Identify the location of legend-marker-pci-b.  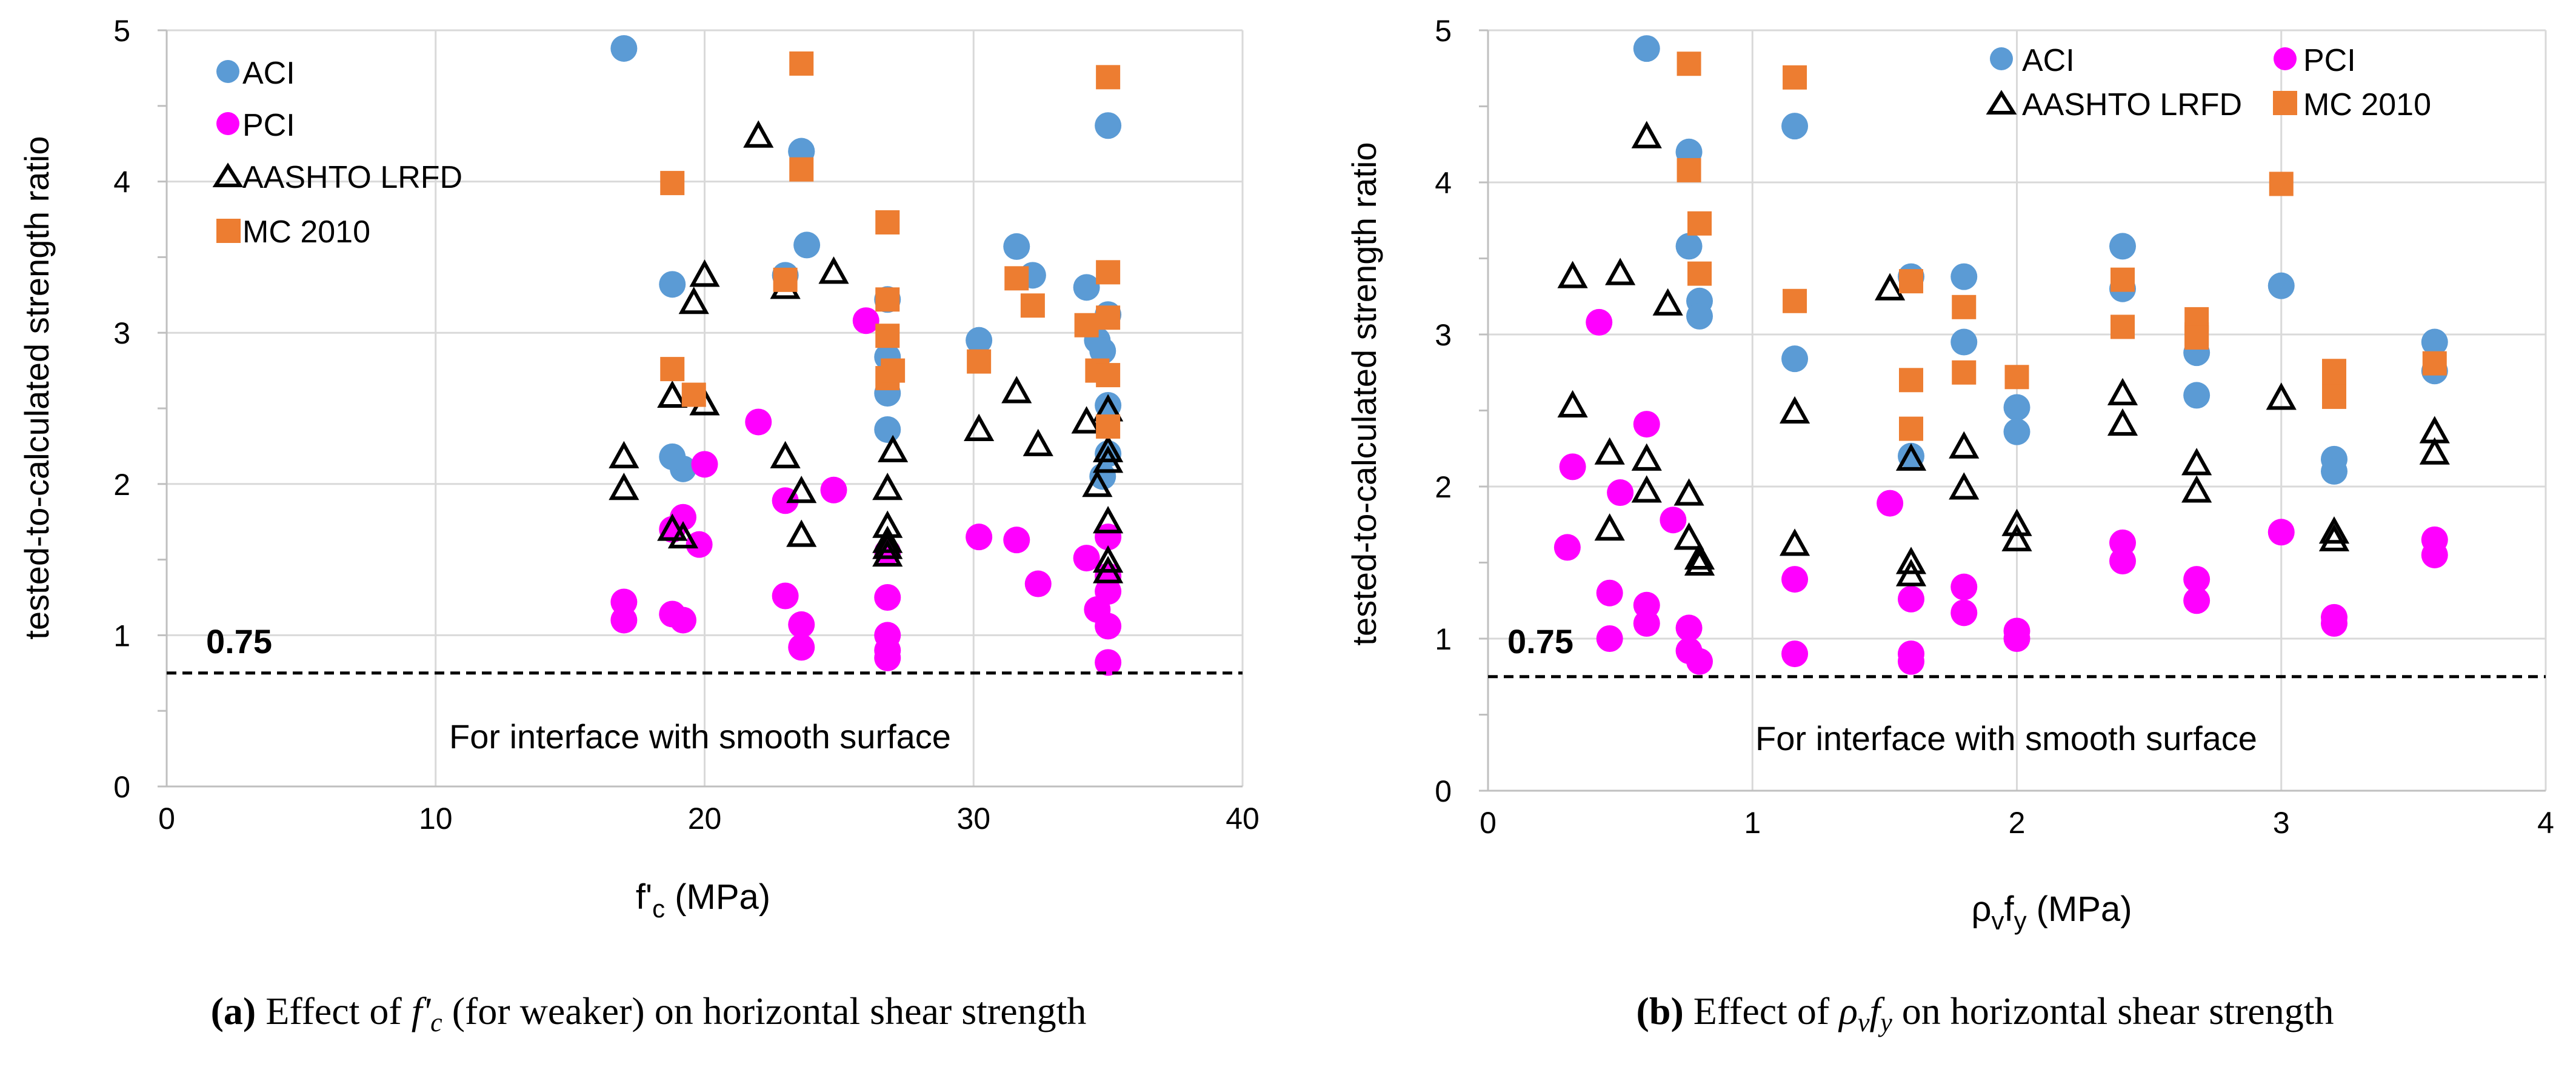
(2285, 59).